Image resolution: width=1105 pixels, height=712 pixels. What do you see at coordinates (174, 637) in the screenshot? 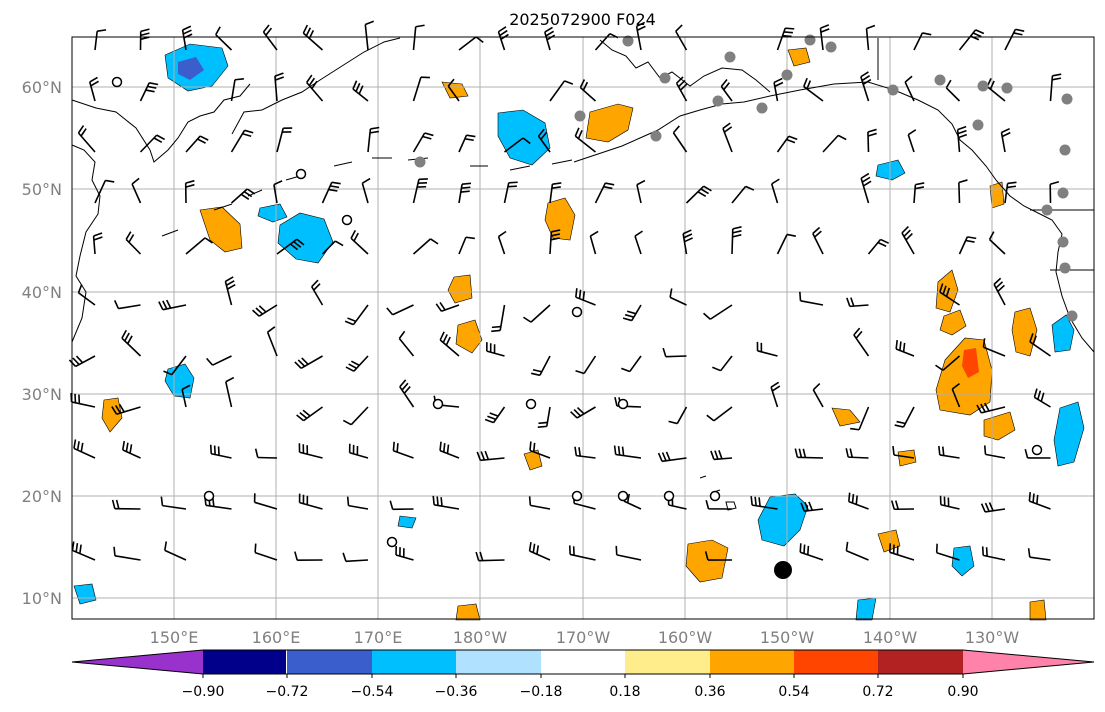
I see `longitude-label: 150°E` at bounding box center [174, 637].